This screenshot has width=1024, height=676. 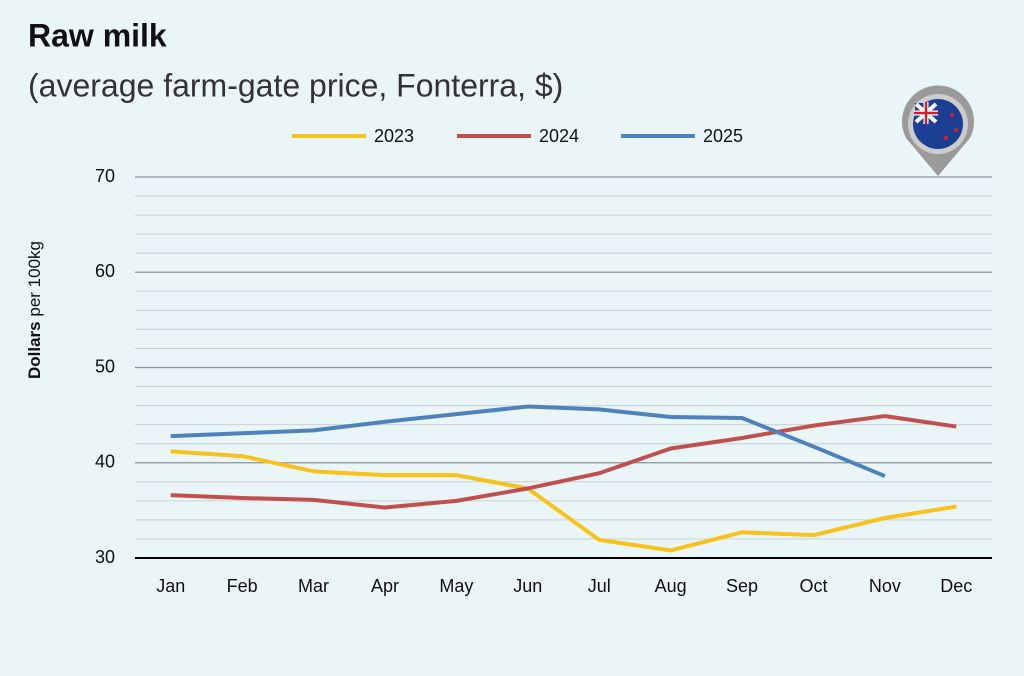 I want to click on x-tick-label: Dec, so click(x=956, y=586).